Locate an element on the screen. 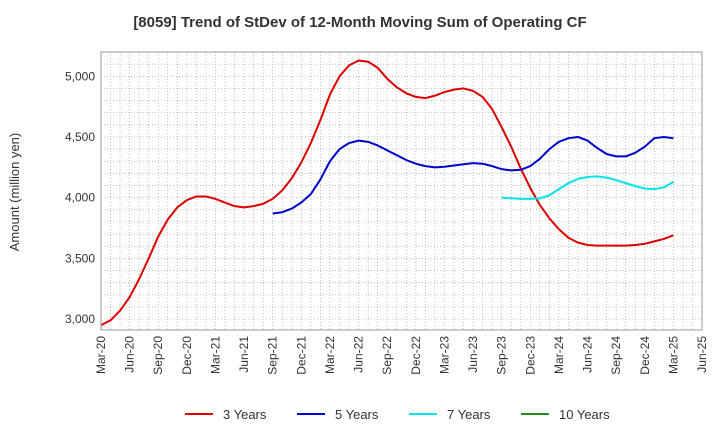  y-tick-label: 4,000 is located at coordinates (80, 198).